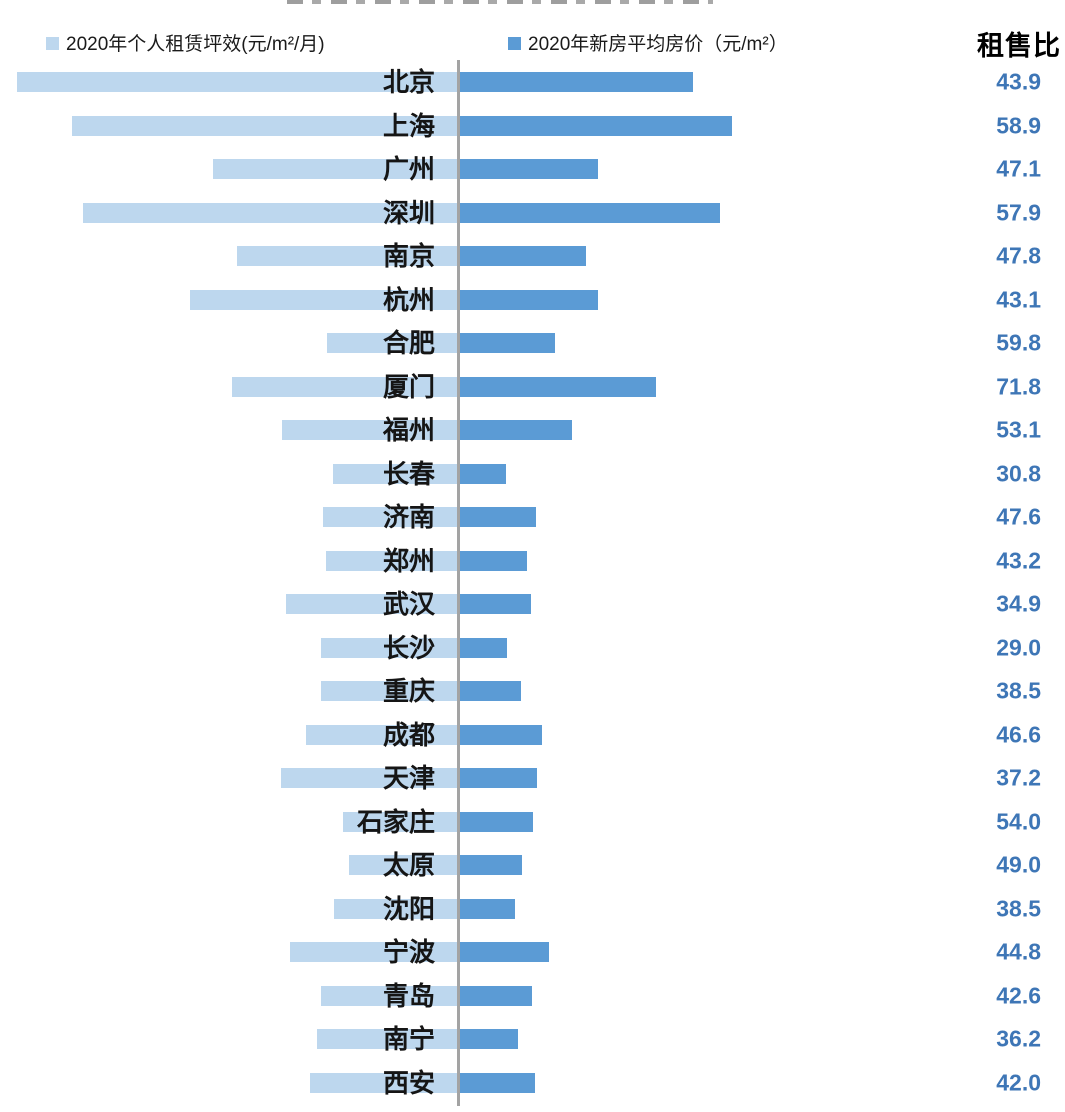 The height and width of the screenshot is (1112, 1065). I want to click on ratio-value: 37.2, so click(1018, 777).